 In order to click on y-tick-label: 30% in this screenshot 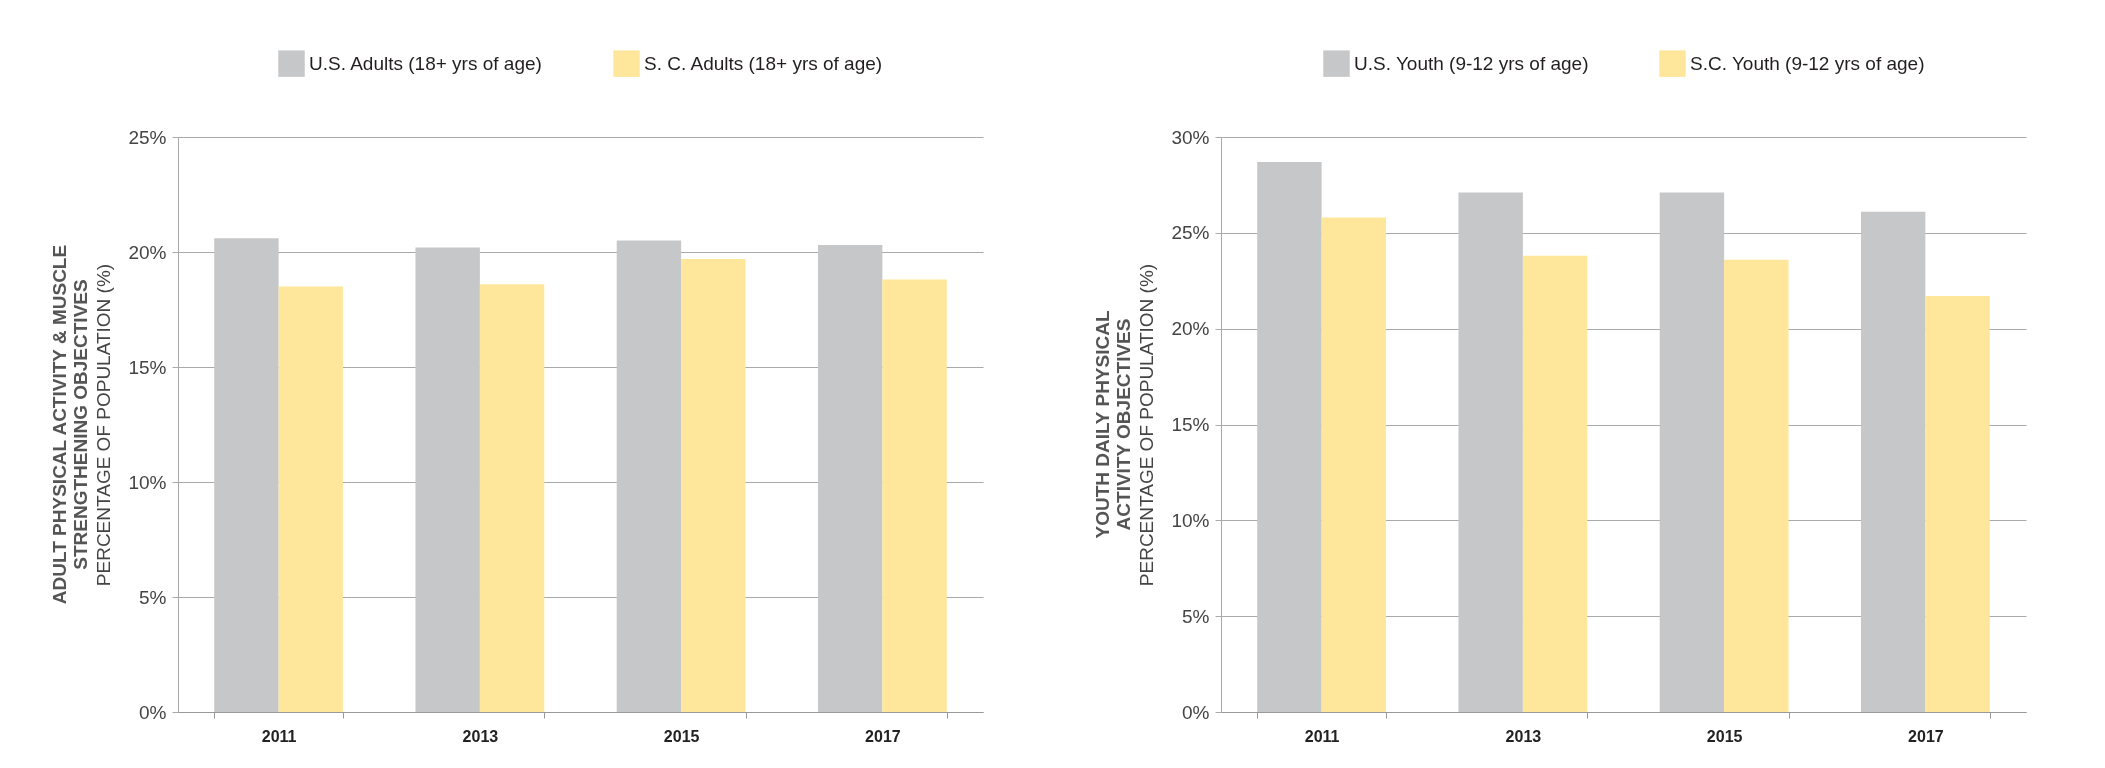, I will do `click(1190, 137)`.